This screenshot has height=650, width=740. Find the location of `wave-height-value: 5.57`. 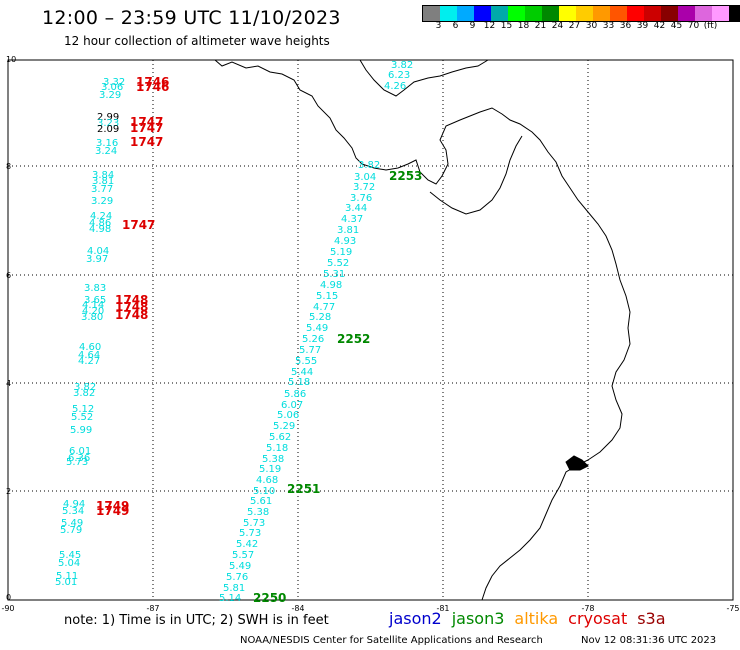

wave-height-value: 5.57 is located at coordinates (243, 555).